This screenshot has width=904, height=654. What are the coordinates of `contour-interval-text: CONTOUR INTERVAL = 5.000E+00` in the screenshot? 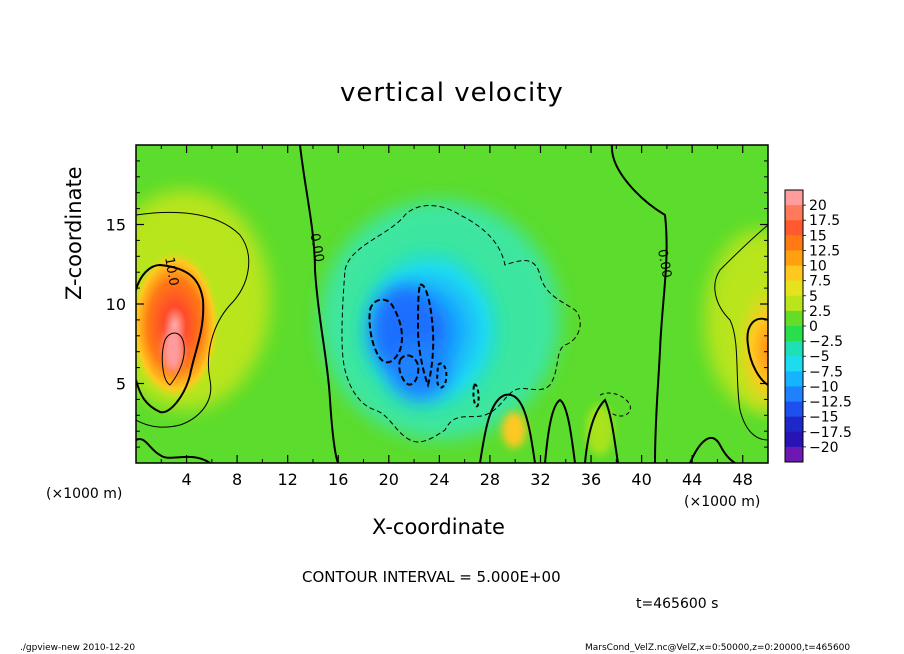 It's located at (431, 577).